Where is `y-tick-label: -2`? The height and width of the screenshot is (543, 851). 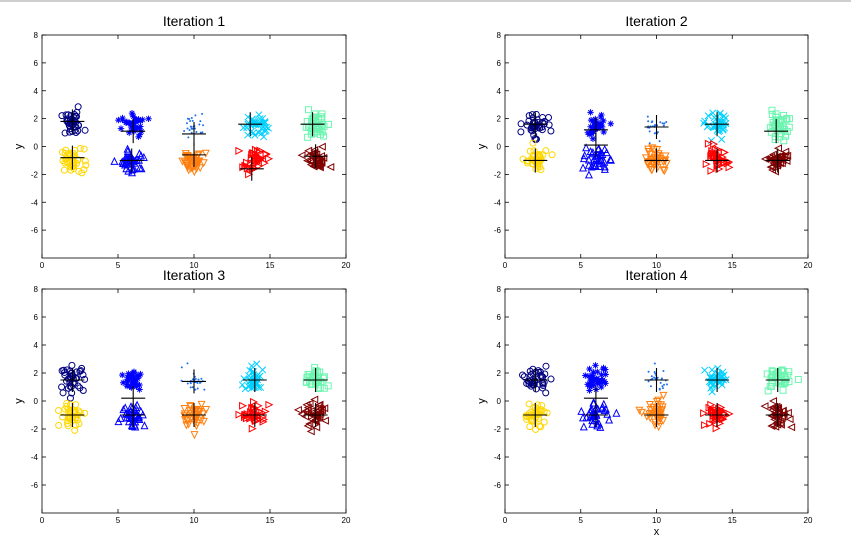
y-tick-label: -2 is located at coordinates (498, 429).